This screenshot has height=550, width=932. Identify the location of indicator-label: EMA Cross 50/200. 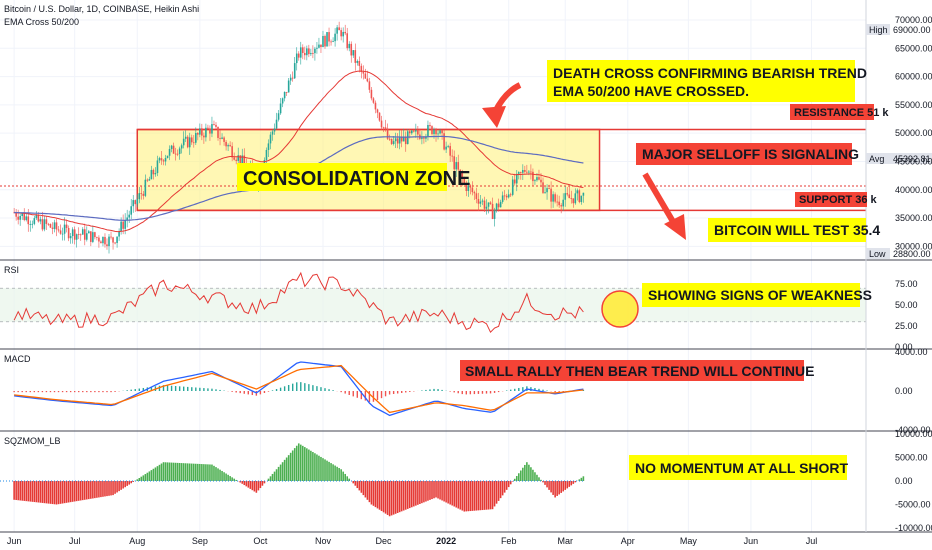
(41, 22).